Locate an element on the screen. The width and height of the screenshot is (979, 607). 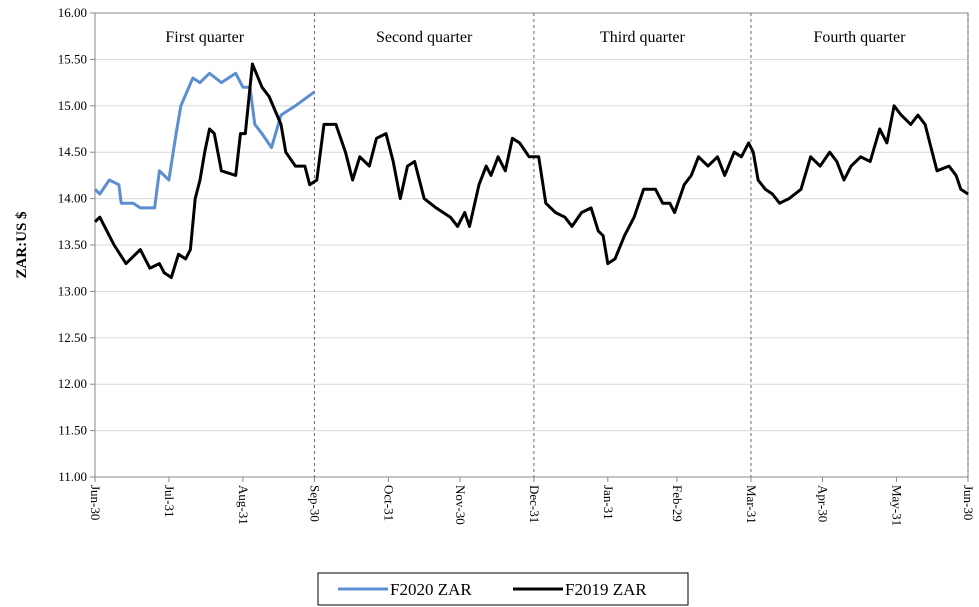
x-tick-label: Nov-30 is located at coordinates (460, 505).